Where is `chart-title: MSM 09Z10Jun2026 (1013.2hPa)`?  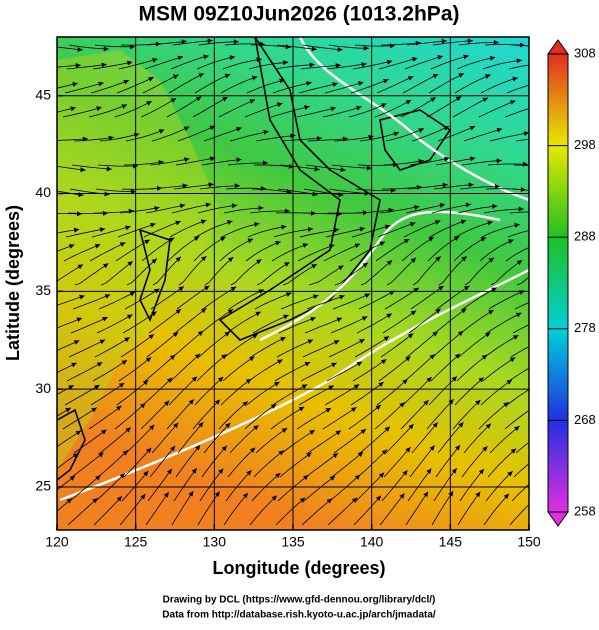
chart-title: MSM 09Z10Jun2026 (1013.2hPa) is located at coordinates (299, 14).